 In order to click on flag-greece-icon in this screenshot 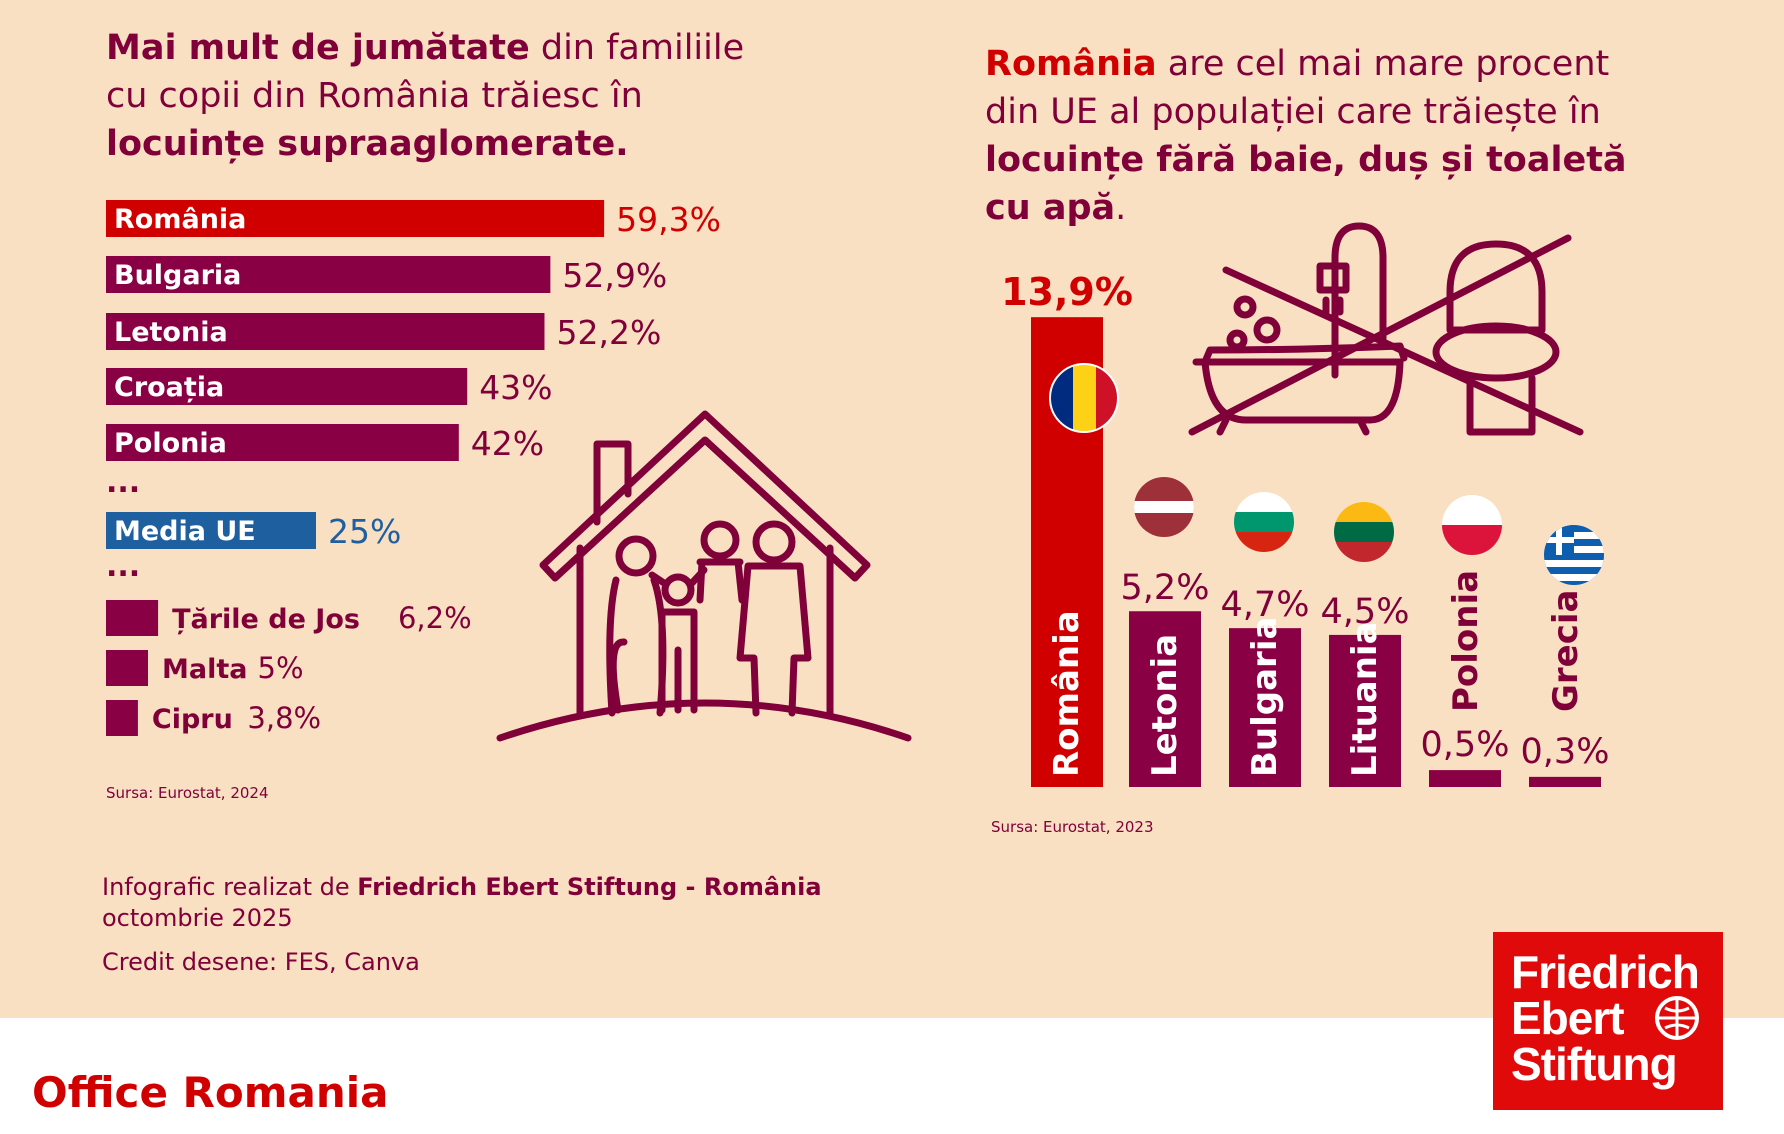, I will do `click(1574, 555)`.